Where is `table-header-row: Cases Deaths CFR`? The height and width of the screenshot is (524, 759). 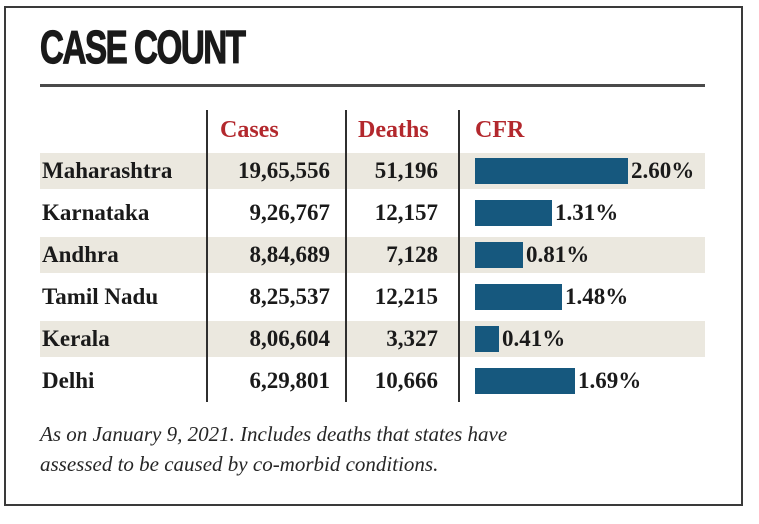 table-header-row: Cases Deaths CFR is located at coordinates (372, 130).